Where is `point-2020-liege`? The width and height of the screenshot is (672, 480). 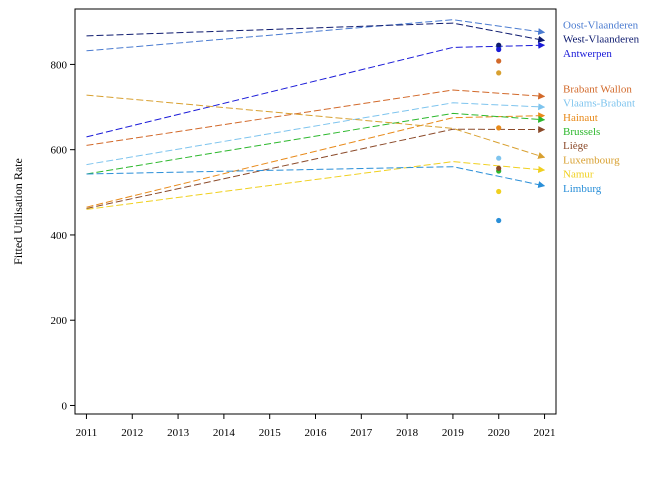 point-2020-liege is located at coordinates (499, 168).